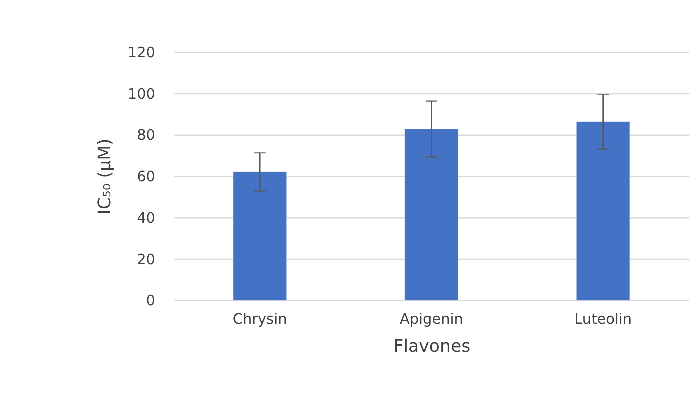 The image size is (694, 409). I want to click on x-tick-label: Apigenin, so click(432, 320).